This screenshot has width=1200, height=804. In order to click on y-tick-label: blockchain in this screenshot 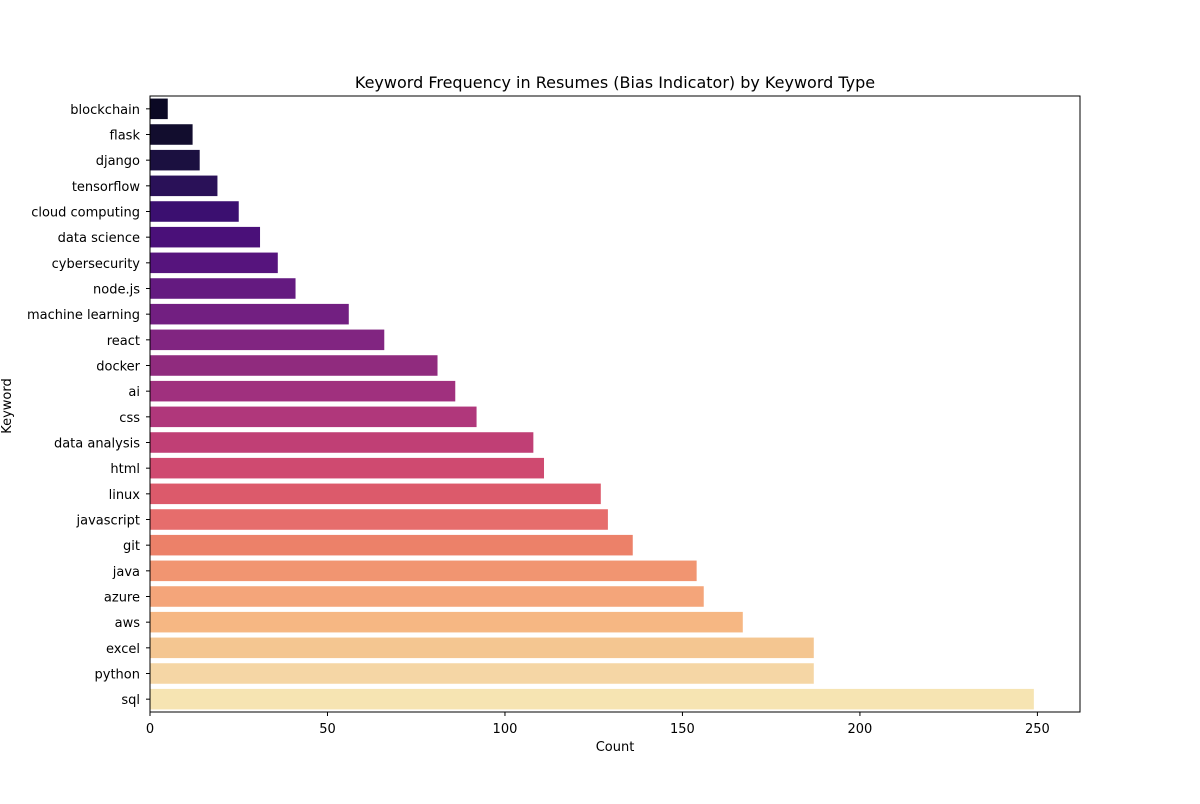, I will do `click(105, 110)`.